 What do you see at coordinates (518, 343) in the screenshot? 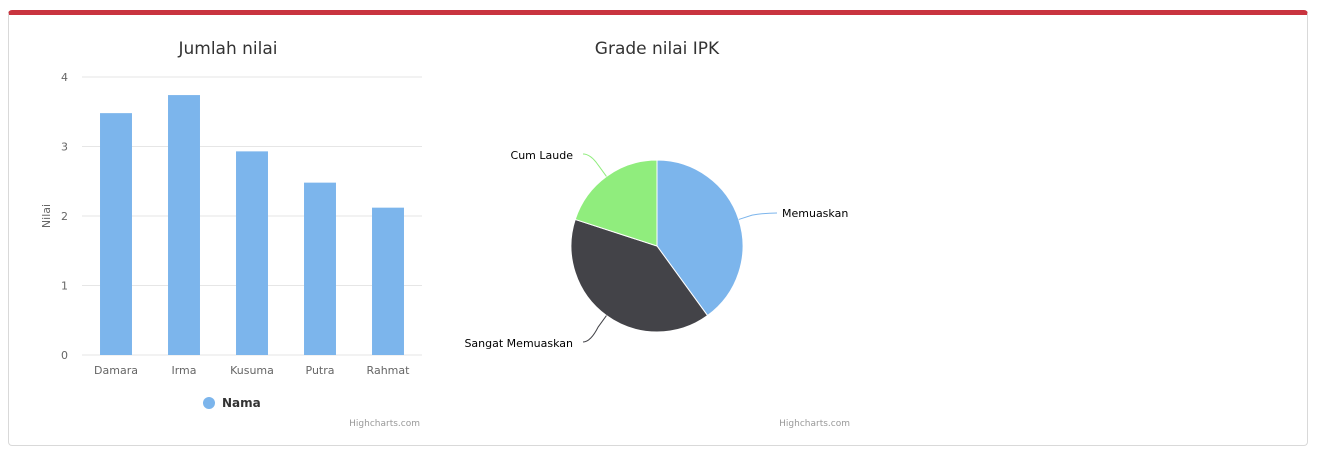
I see `pie-label-sangat-memuaskan: Sangat Memuaskan` at bounding box center [518, 343].